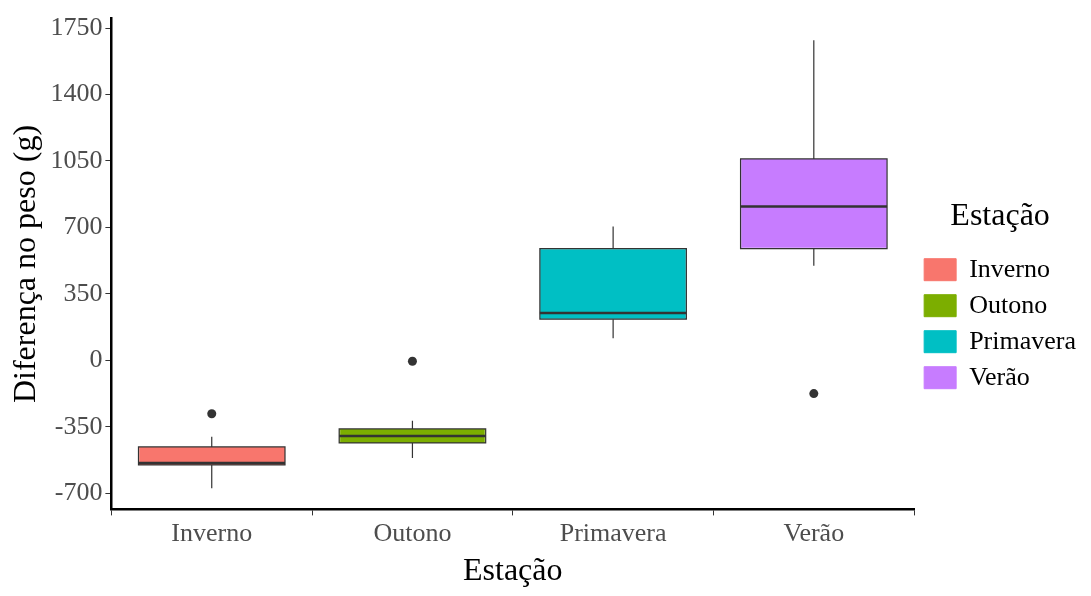 The width and height of the screenshot is (1091, 596). Describe the element at coordinates (999, 376) in the screenshot. I see `legend-label: Verão` at that location.